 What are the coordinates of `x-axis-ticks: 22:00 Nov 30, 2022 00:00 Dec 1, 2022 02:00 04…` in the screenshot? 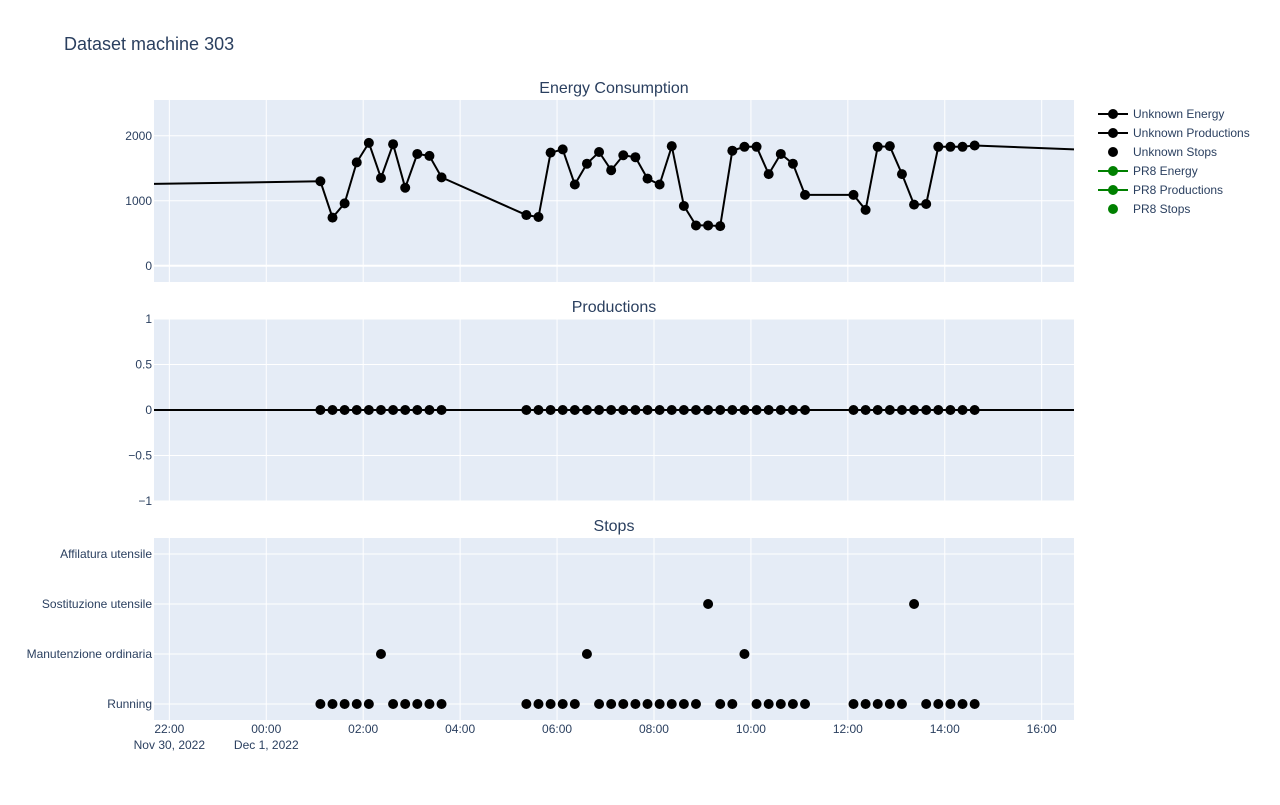 It's located at (595, 737).